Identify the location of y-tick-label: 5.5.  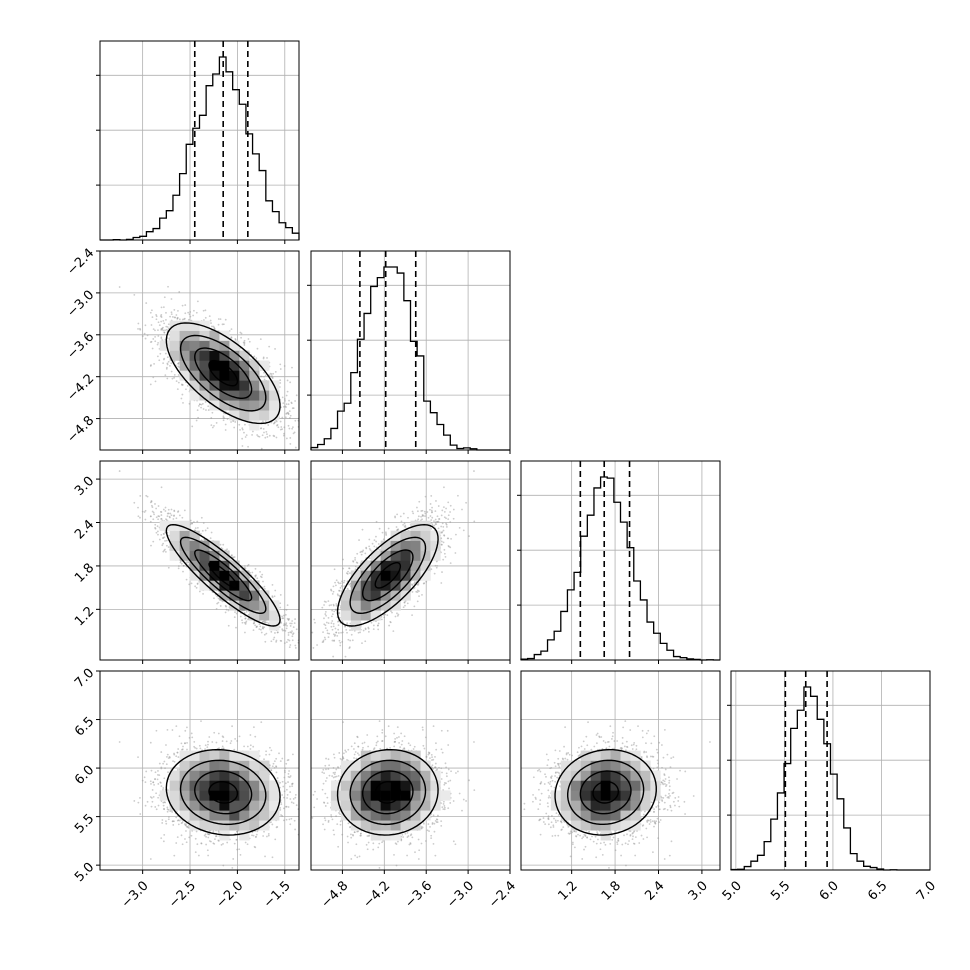
(84, 823).